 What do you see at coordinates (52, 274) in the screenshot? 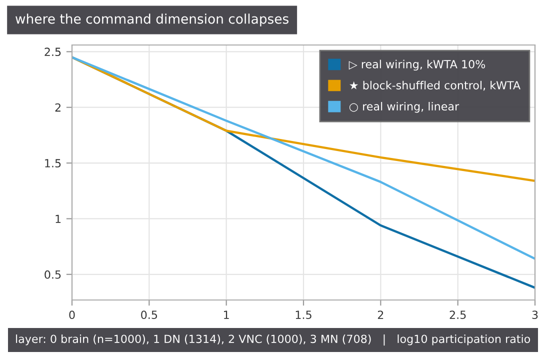
I see `y-tick-label: 0.5` at bounding box center [52, 274].